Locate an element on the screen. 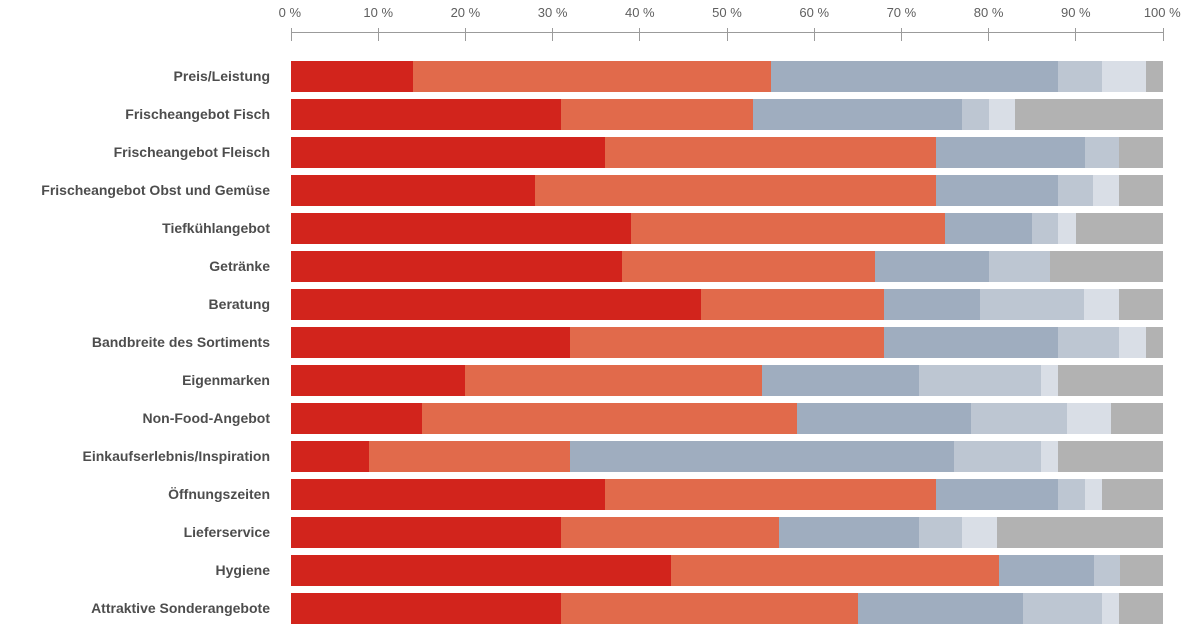 This screenshot has width=1200, height=630. bar-row: Getränke is located at coordinates (600, 266).